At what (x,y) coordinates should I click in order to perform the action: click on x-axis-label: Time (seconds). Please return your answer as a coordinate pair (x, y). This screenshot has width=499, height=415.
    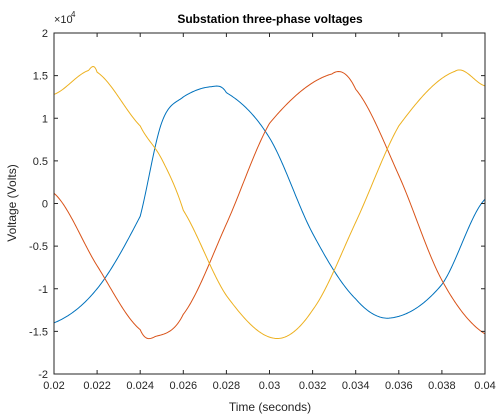
    Looking at the image, I should click on (270, 407).